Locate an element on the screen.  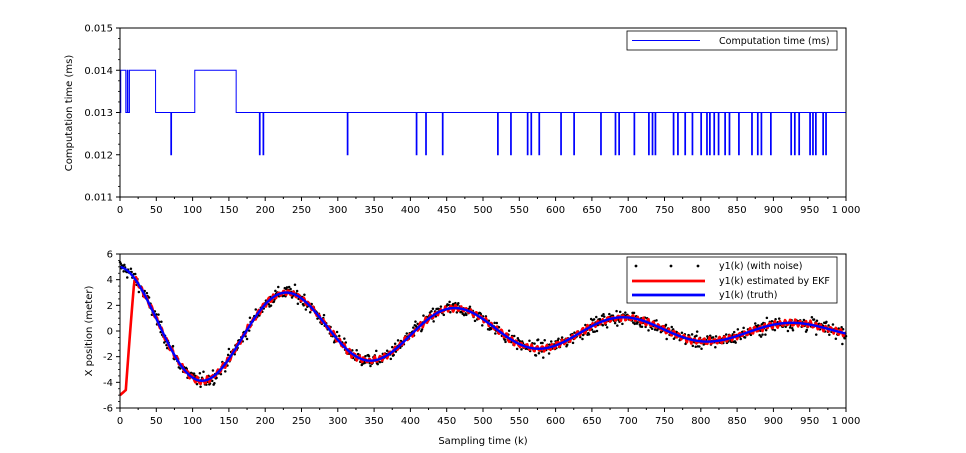
computation-time-legend: Computation time (ms) is located at coordinates (732, 40).